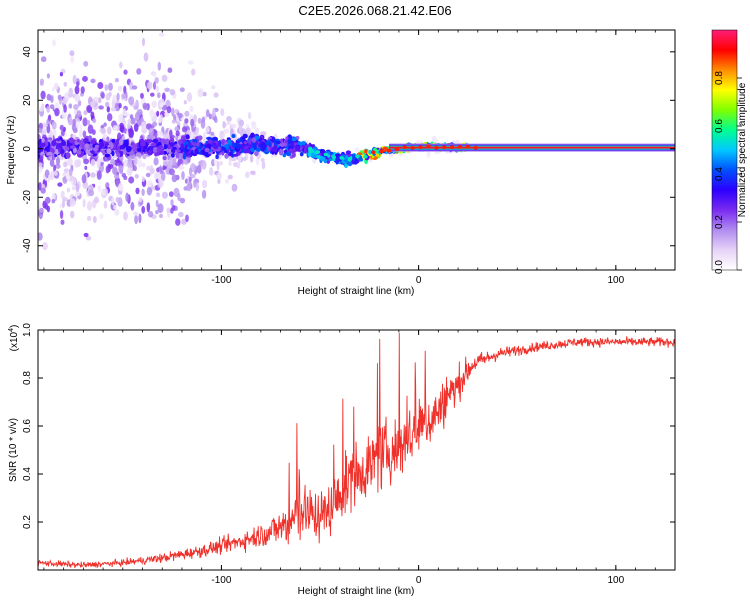 Image resolution: width=750 pixels, height=600 pixels. Describe the element at coordinates (11, 330) in the screenshot. I see `snr-multiplier-exponent: 4` at that location.